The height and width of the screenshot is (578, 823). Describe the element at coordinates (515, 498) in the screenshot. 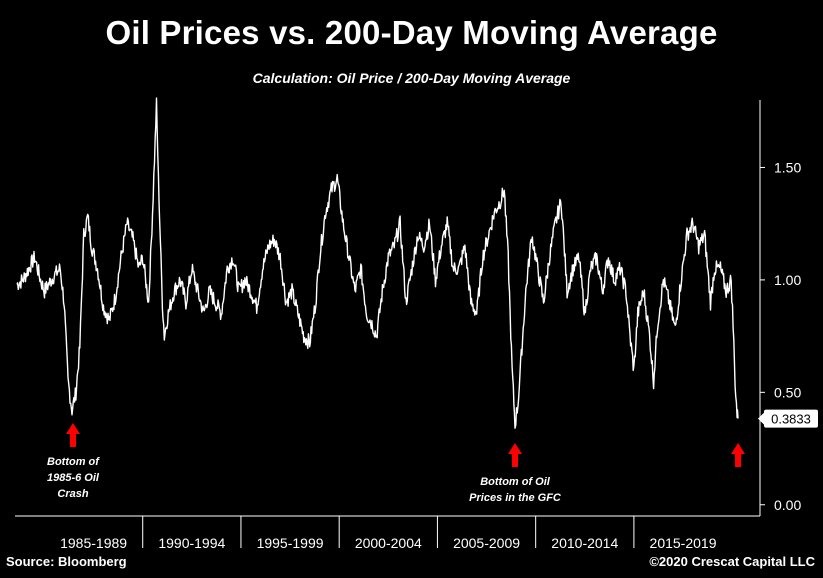

I see `annotation-text: Prices in the GFC` at that location.